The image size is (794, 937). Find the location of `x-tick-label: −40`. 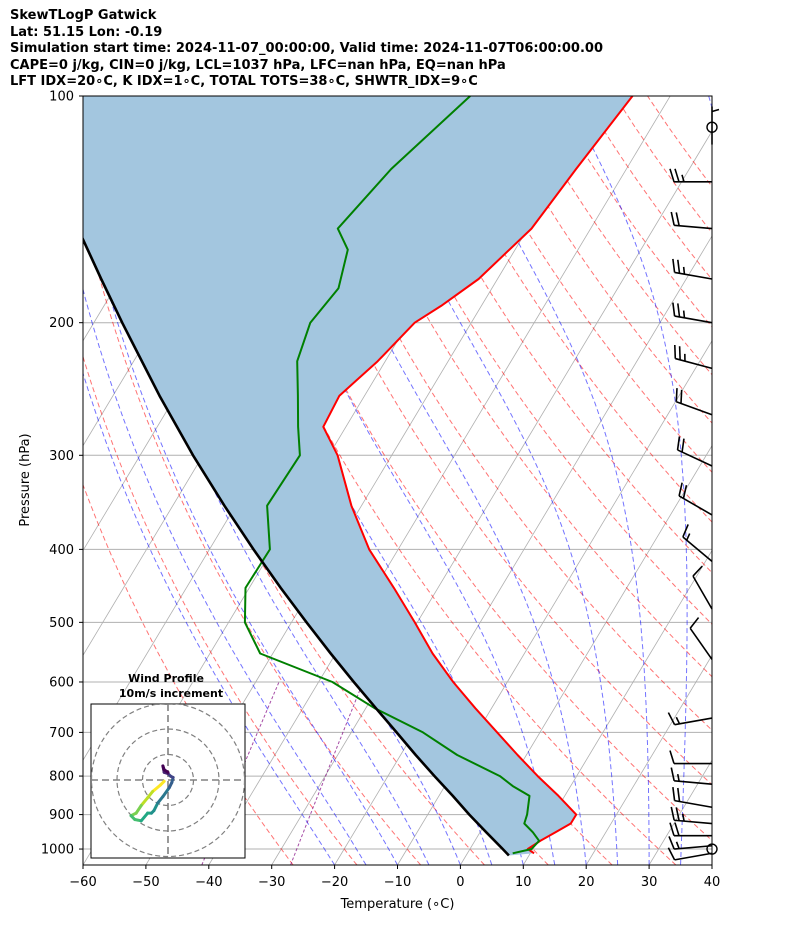

x-tick-label: −40 is located at coordinates (208, 882).